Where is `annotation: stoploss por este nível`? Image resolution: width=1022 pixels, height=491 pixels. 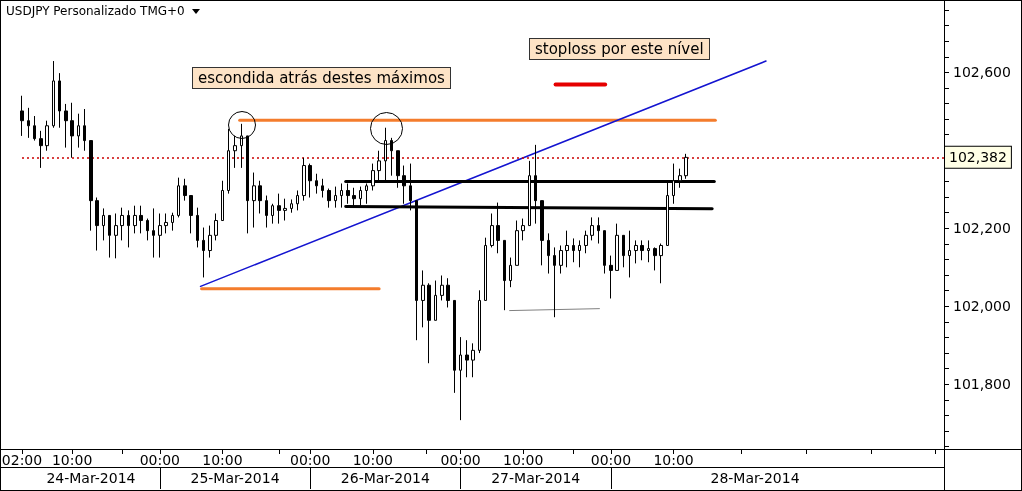 annotation: stoploss por este nível is located at coordinates (619, 49).